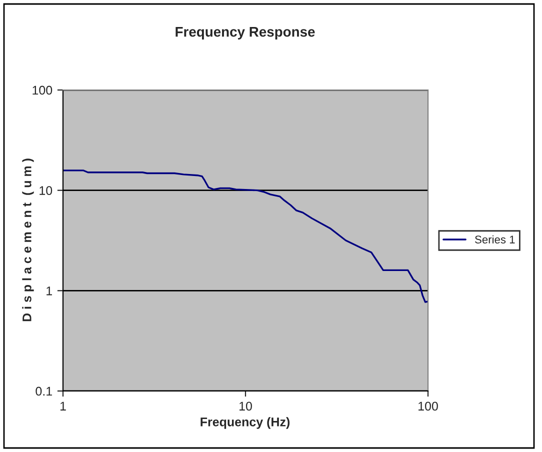 The width and height of the screenshot is (542, 452). Describe the element at coordinates (49, 291) in the screenshot. I see `y-tick-label: 1` at that location.